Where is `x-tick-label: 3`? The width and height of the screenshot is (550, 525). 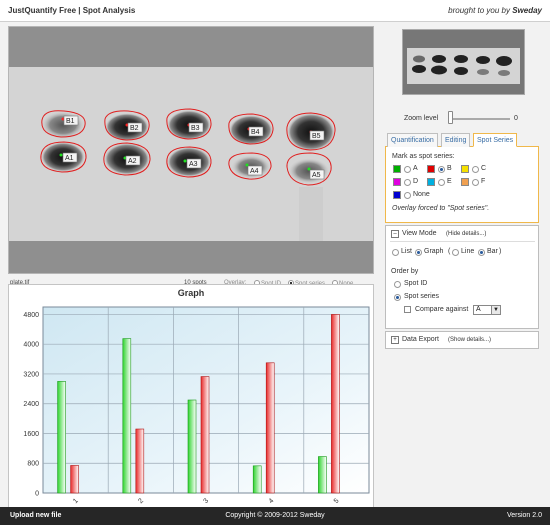
x-tick-label: 3 is located at coordinates (206, 501).